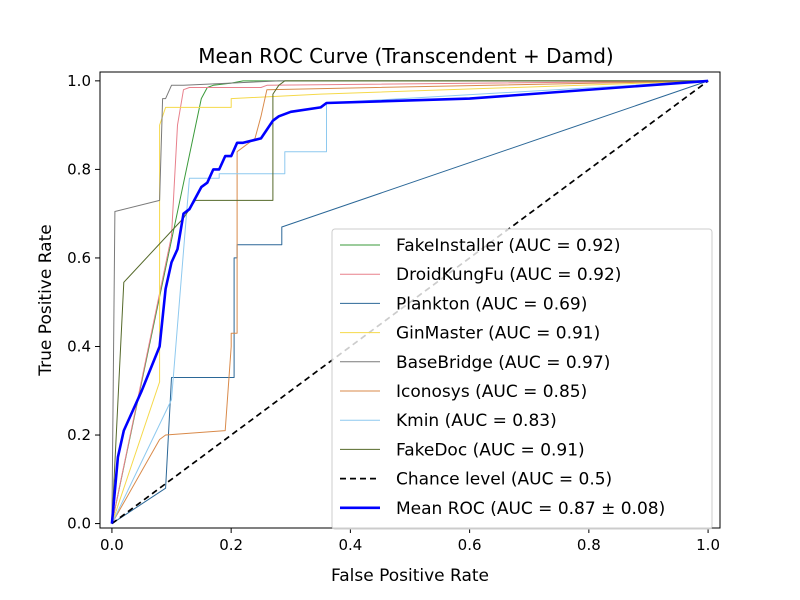 The width and height of the screenshot is (800, 600). I want to click on legend-label-fakeinstaller: FakeInstaller (AUC = 0.92), so click(508, 246).